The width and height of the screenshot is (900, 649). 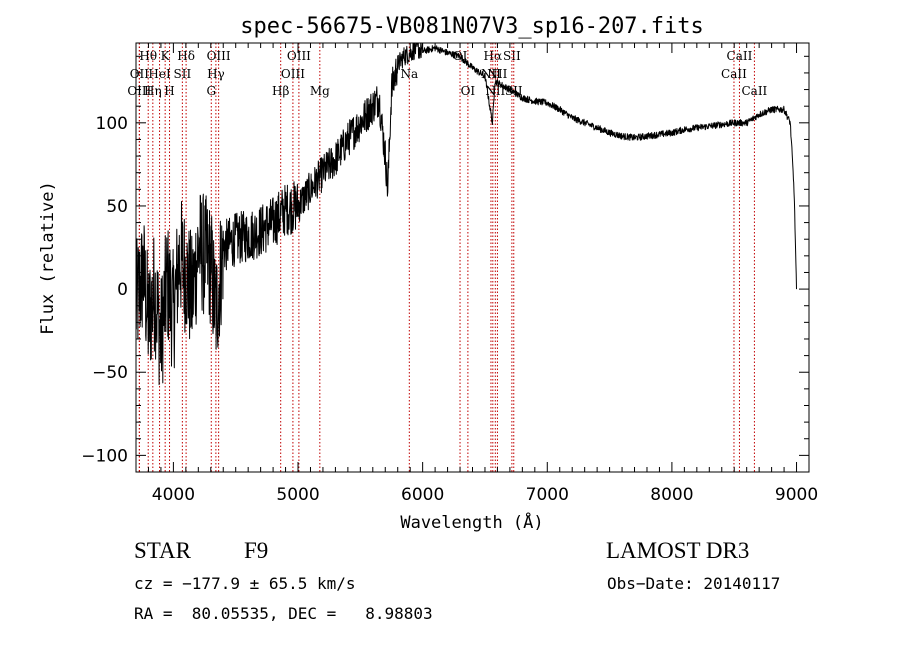 I want to click on spectral-line-label: G, so click(x=211, y=91).